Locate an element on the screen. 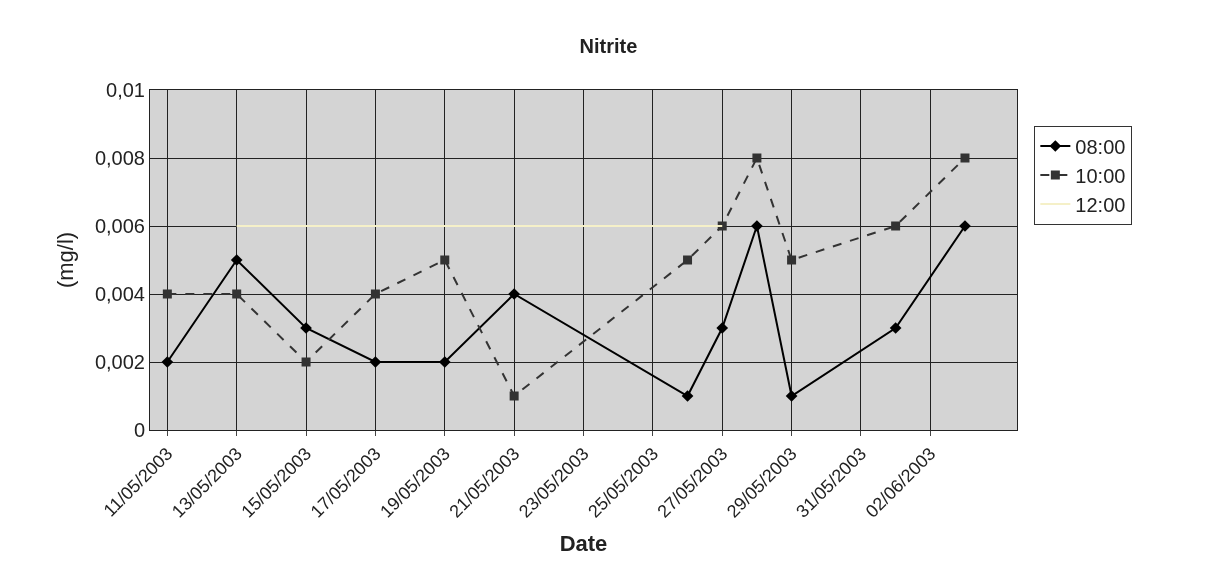 The width and height of the screenshot is (1217, 564). y-tick-label: 0,002 is located at coordinates (119, 362).